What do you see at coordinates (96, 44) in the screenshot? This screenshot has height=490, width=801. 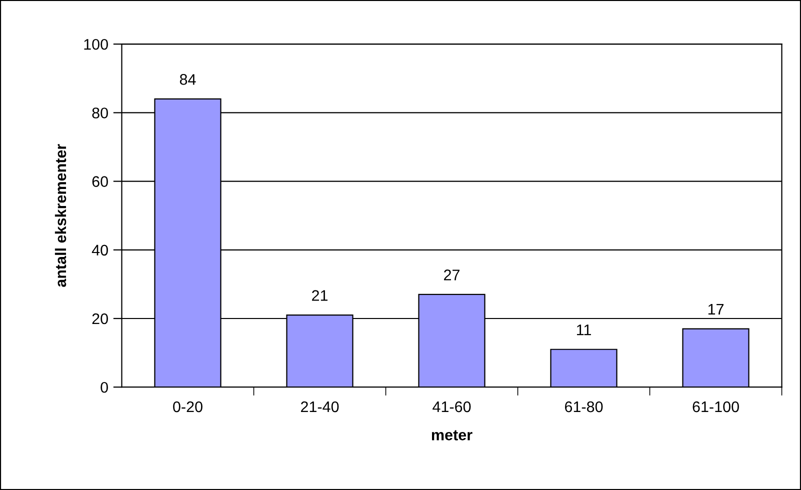 I see `y-tick-label: 100` at bounding box center [96, 44].